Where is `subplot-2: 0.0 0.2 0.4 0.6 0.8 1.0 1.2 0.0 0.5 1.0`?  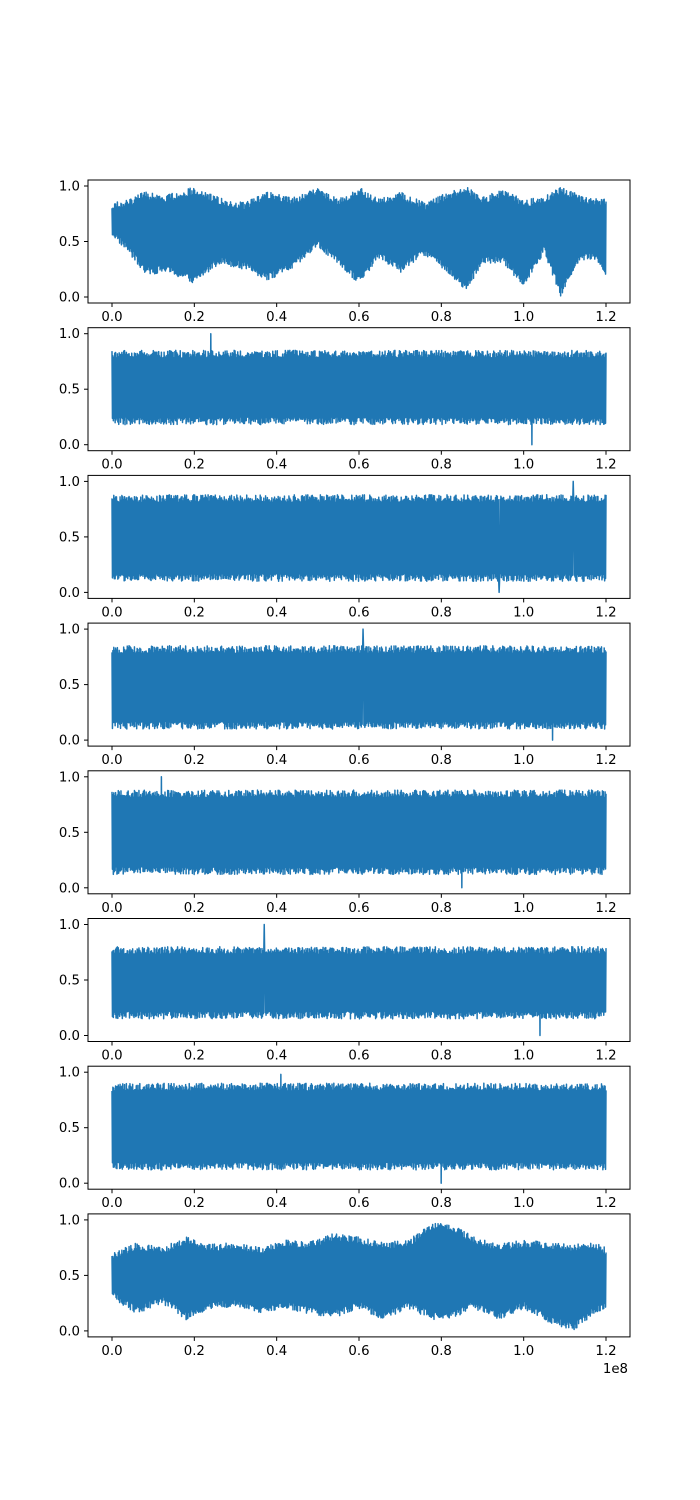
subplot-2: 0.0 0.2 0.4 0.6 0.8 1.0 1.2 0.0 0.5 1.0 is located at coordinates (345, 400).